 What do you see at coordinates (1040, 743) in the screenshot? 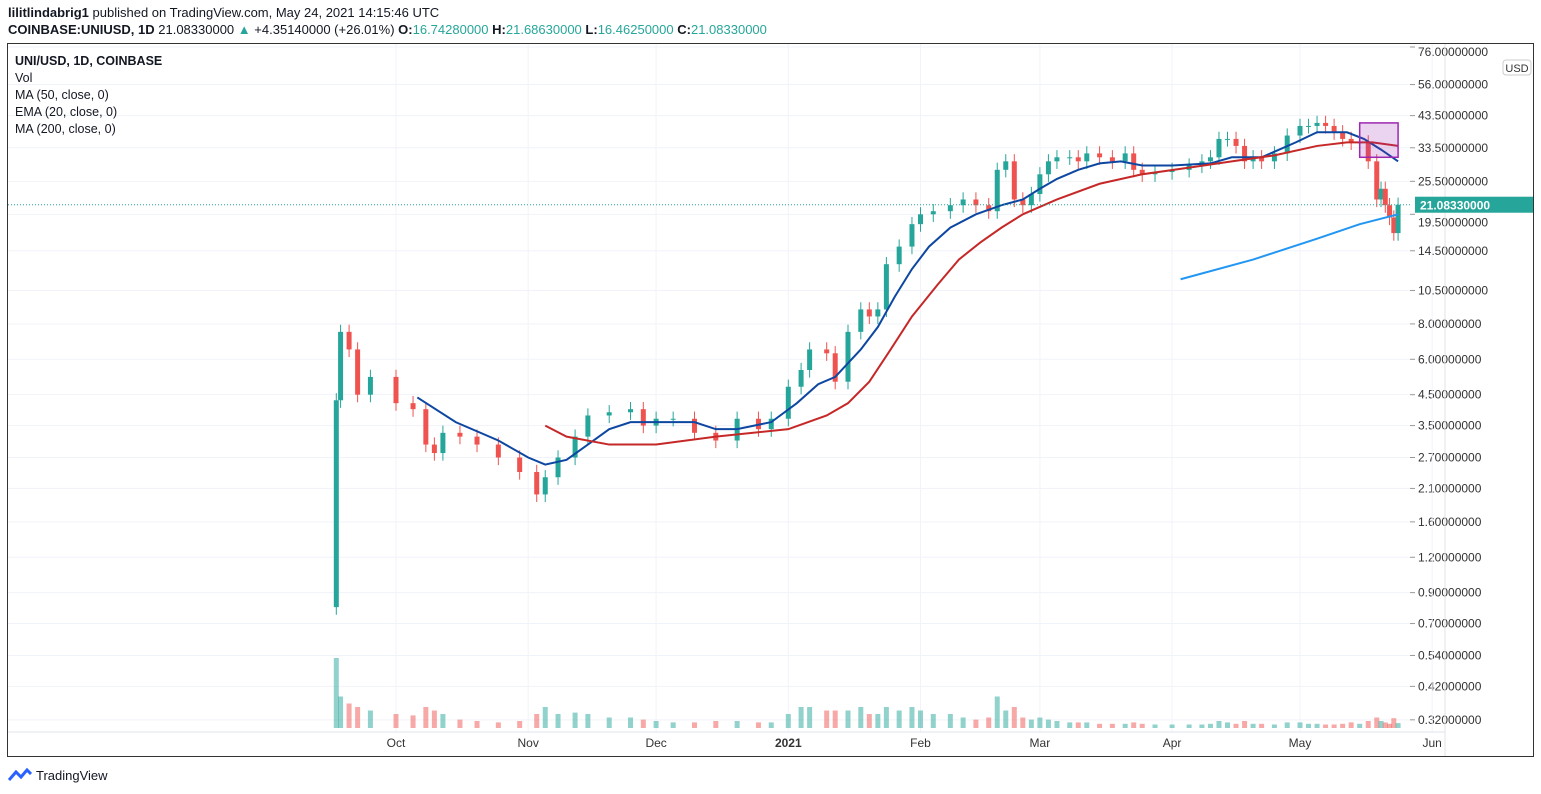
I see `x-tick-label: Mar` at bounding box center [1040, 743].